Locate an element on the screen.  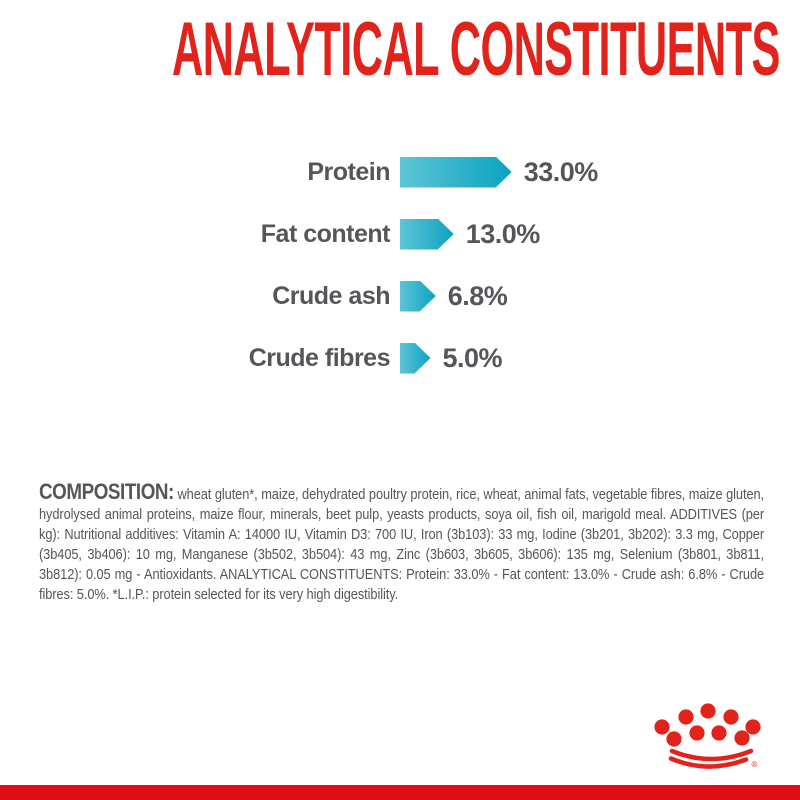
chart-row: Protein 33.0% is located at coordinates (409, 172).